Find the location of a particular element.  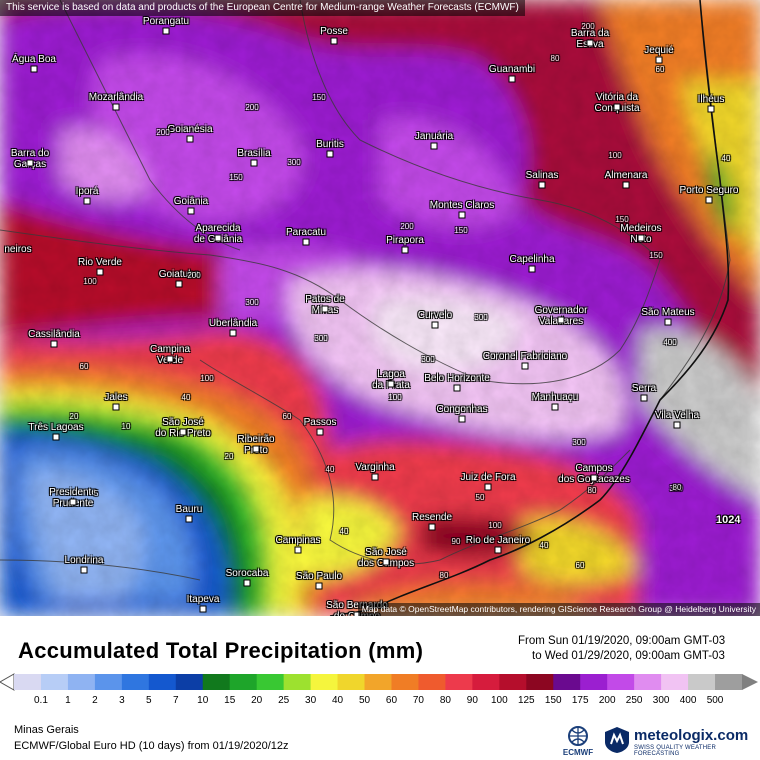

scale-tick-label: 5 is located at coordinates (149, 700).